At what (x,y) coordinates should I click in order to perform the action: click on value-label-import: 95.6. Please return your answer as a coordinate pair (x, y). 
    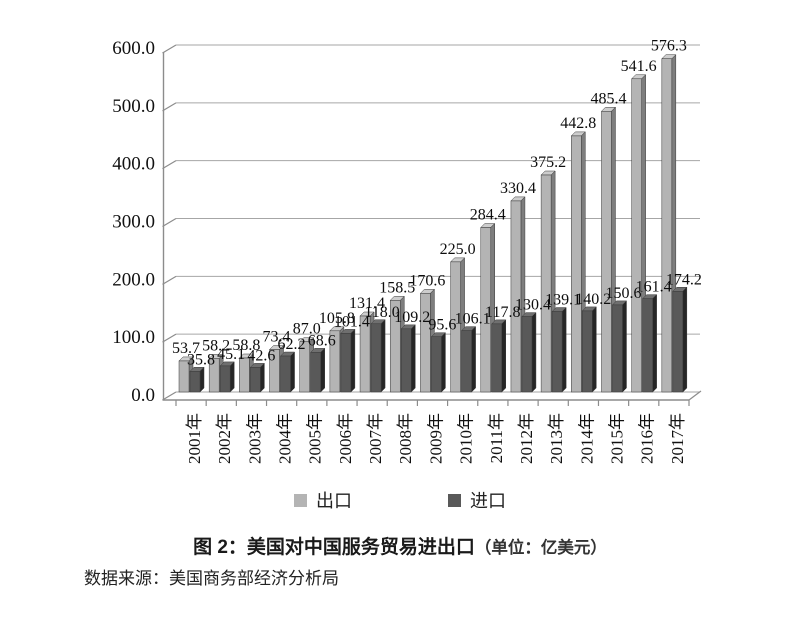
    Looking at the image, I should click on (442, 325).